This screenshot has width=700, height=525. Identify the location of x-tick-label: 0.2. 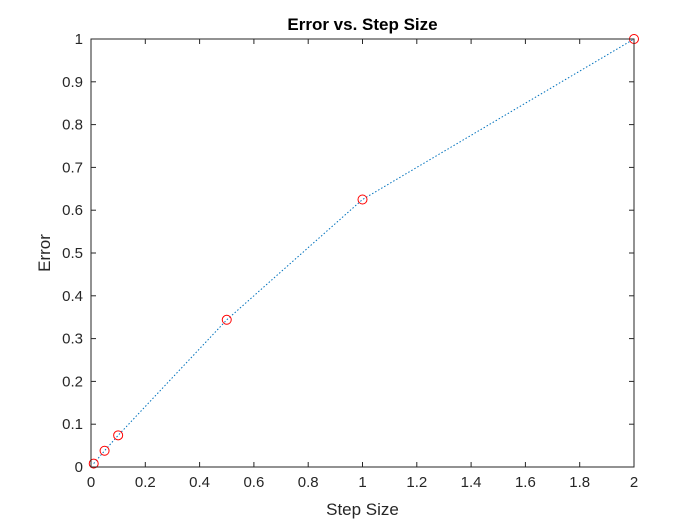
(145, 482).